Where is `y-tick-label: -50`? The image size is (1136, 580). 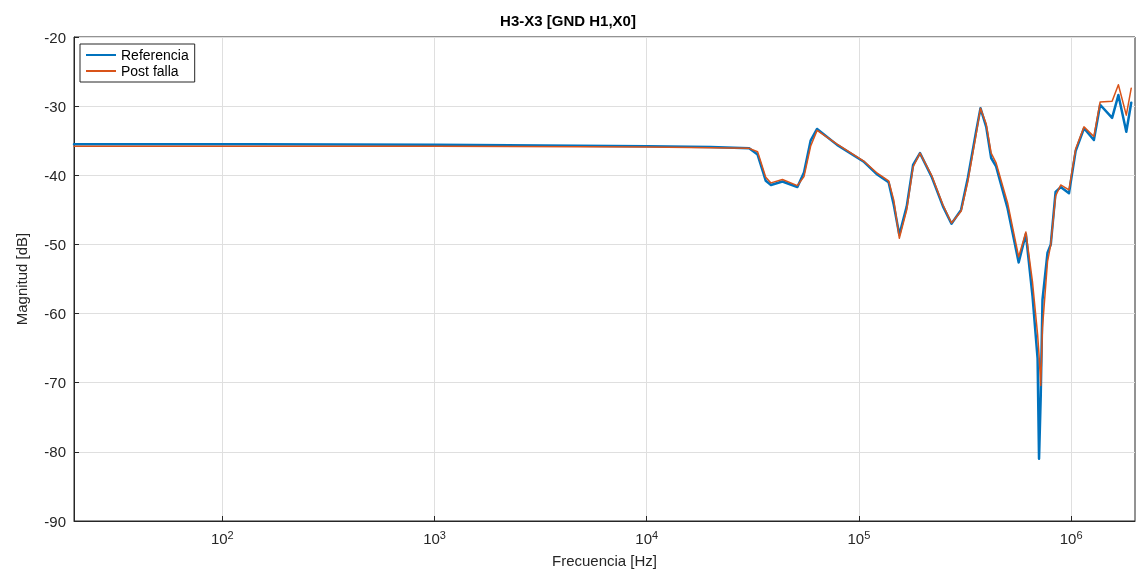 y-tick-label: -50 is located at coordinates (55, 244).